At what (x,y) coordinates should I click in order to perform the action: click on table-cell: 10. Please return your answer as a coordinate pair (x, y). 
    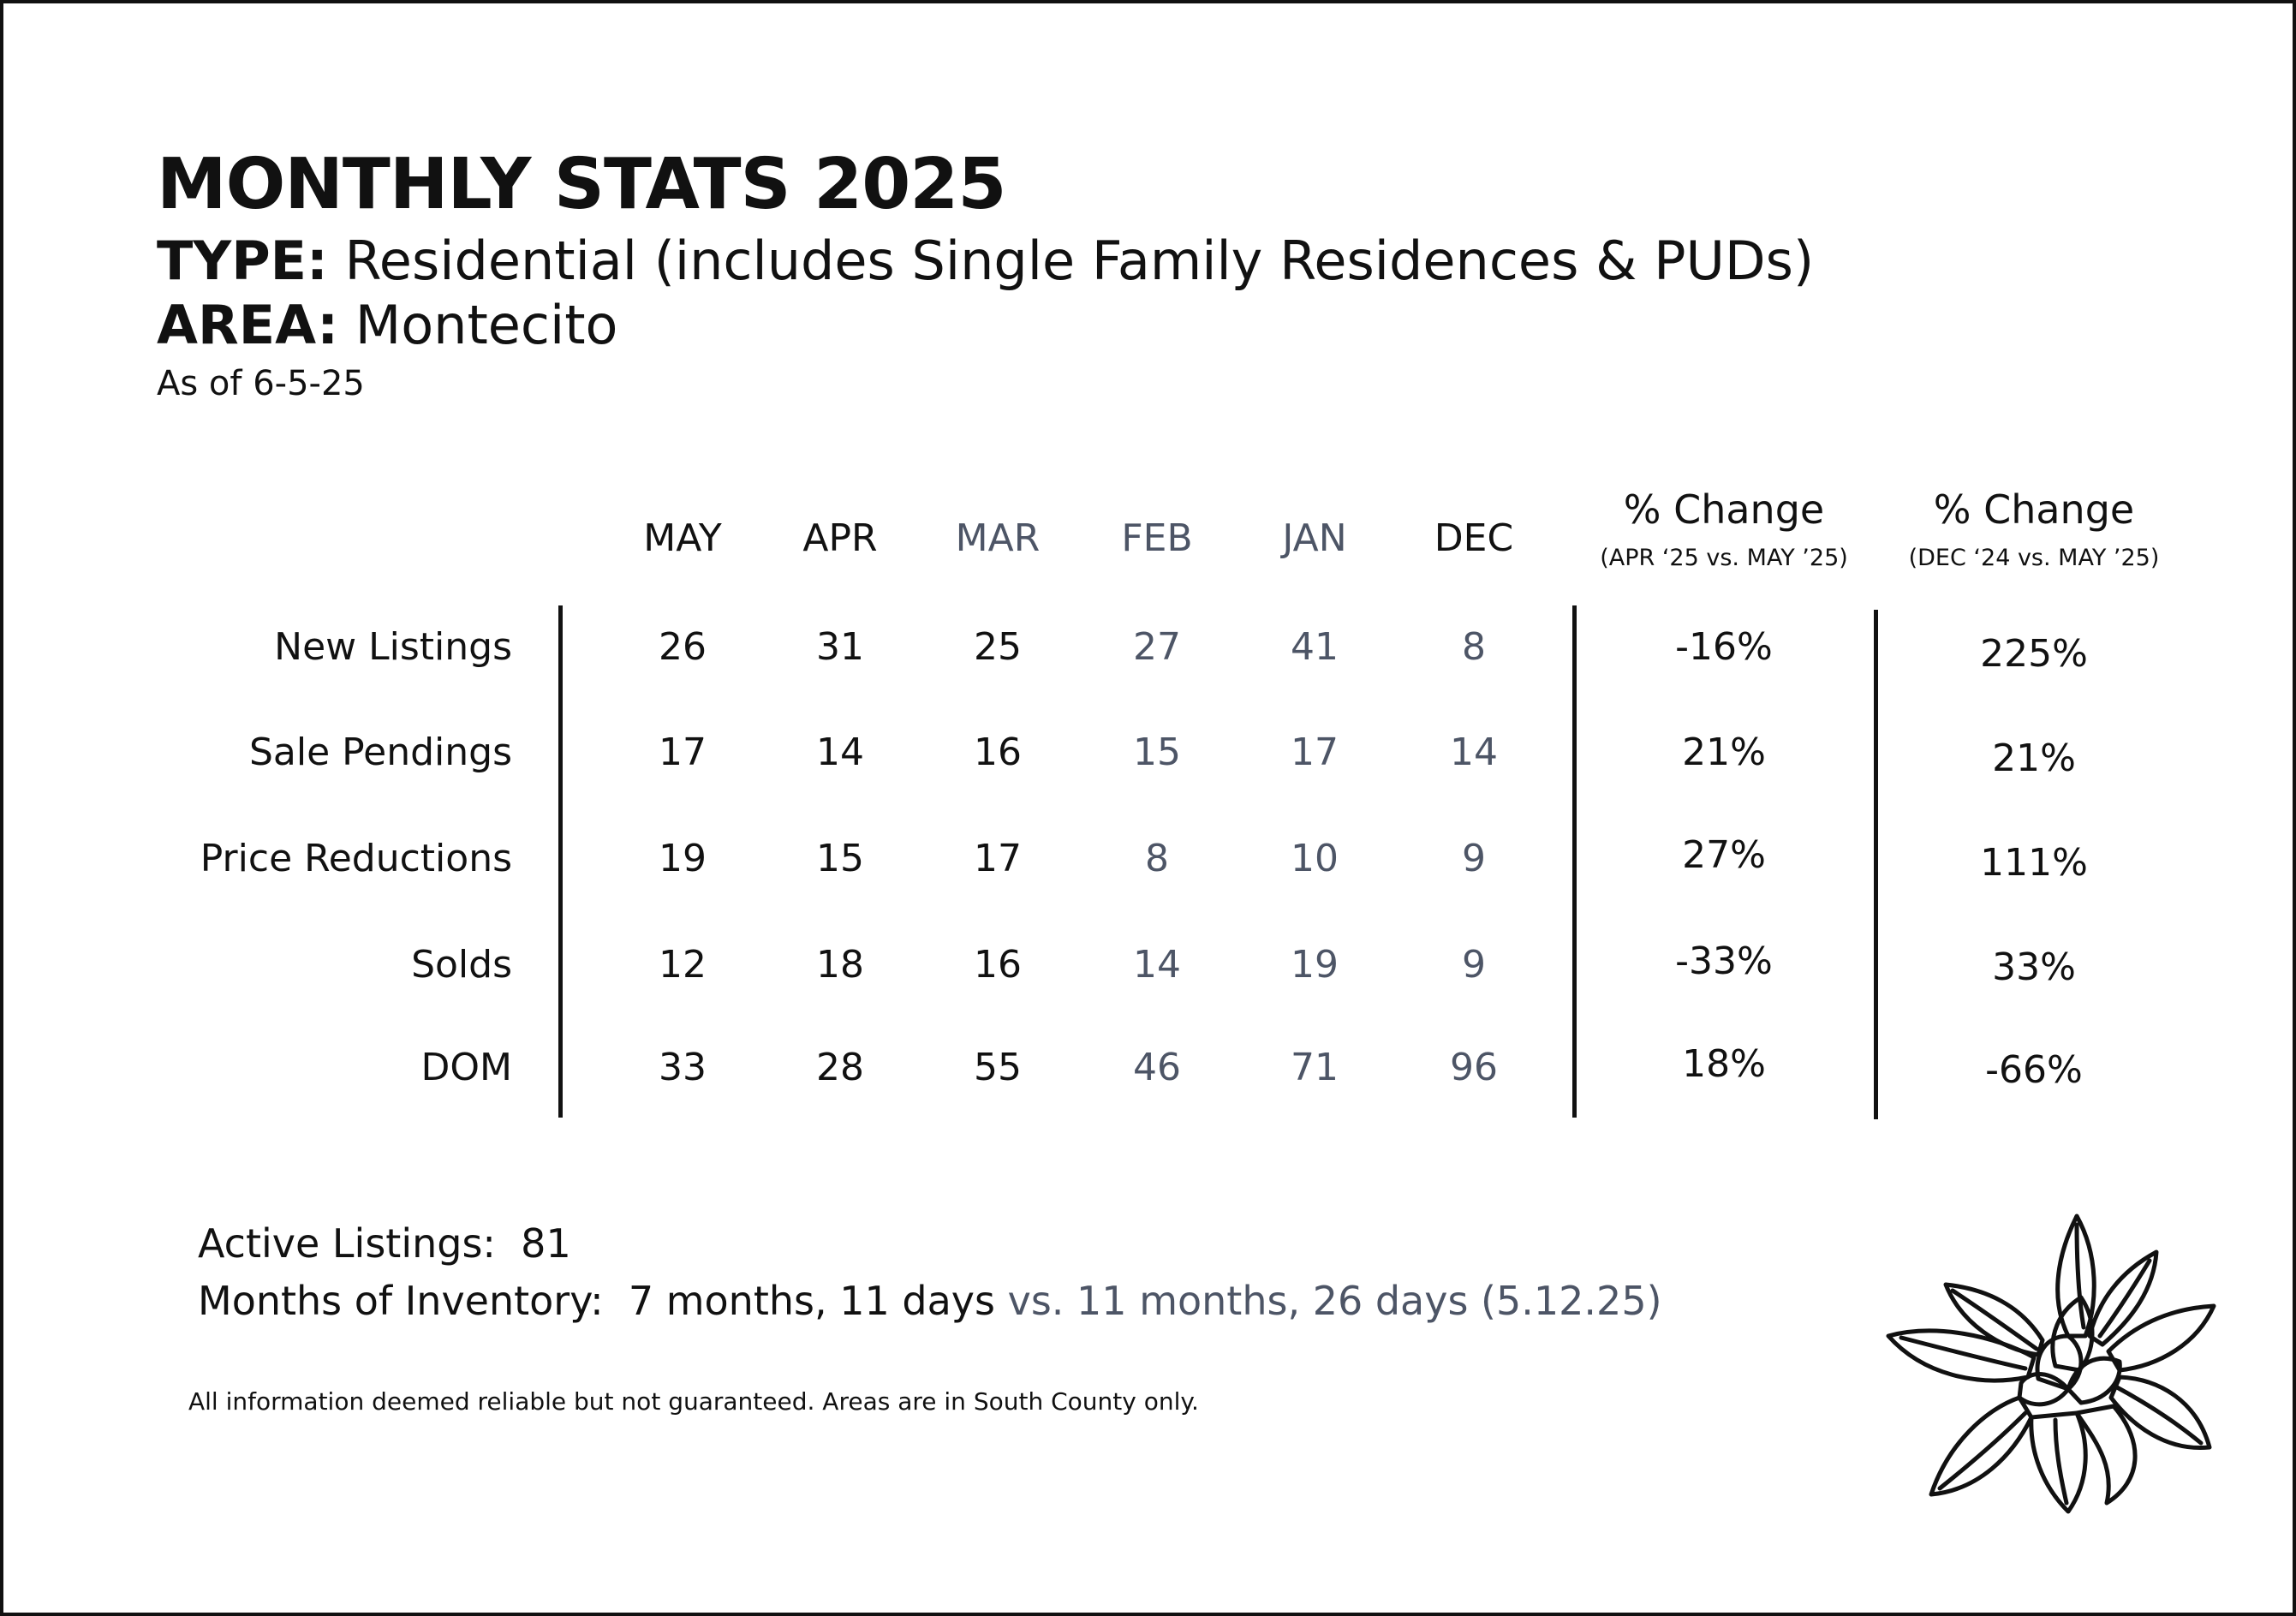
    Looking at the image, I should click on (1315, 858).